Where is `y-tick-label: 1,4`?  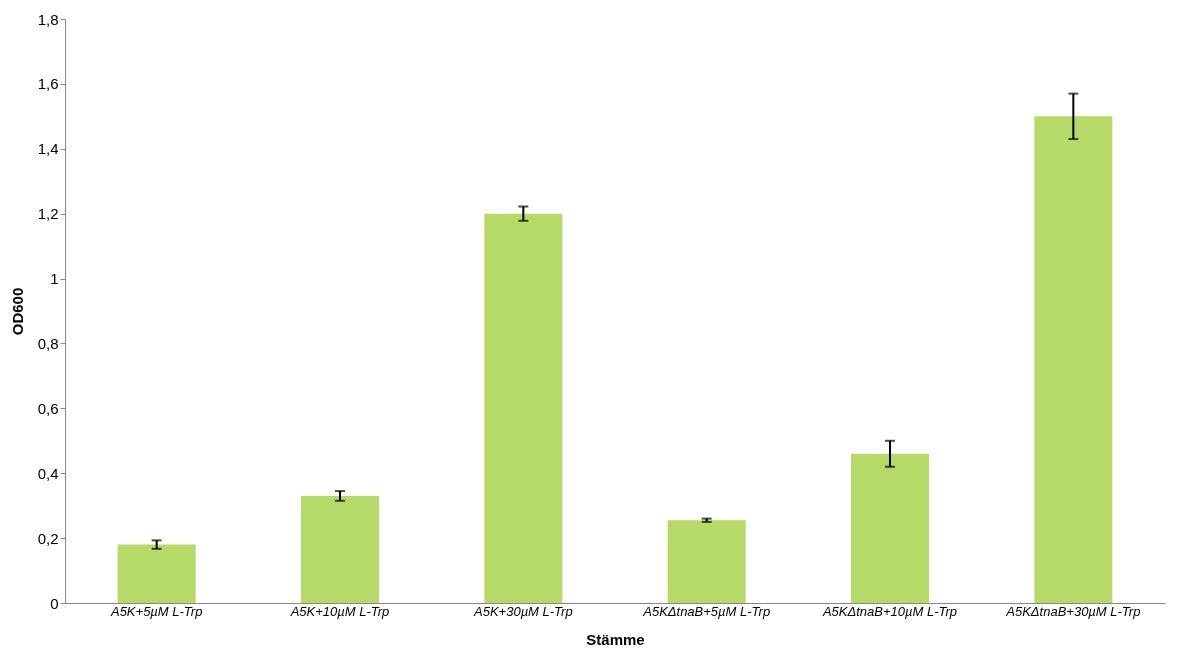
y-tick-label: 1,4 is located at coordinates (48, 149).